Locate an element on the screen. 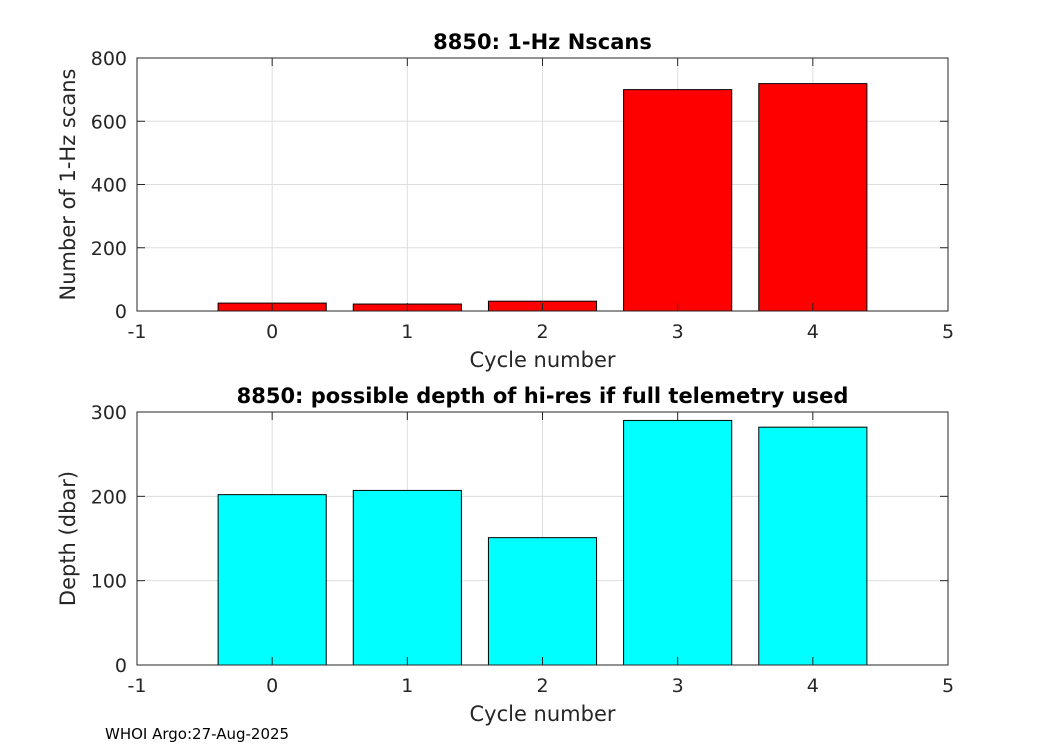 This screenshot has height=750, width=1050. chart2-y-tick-label: 200 is located at coordinates (109, 497).